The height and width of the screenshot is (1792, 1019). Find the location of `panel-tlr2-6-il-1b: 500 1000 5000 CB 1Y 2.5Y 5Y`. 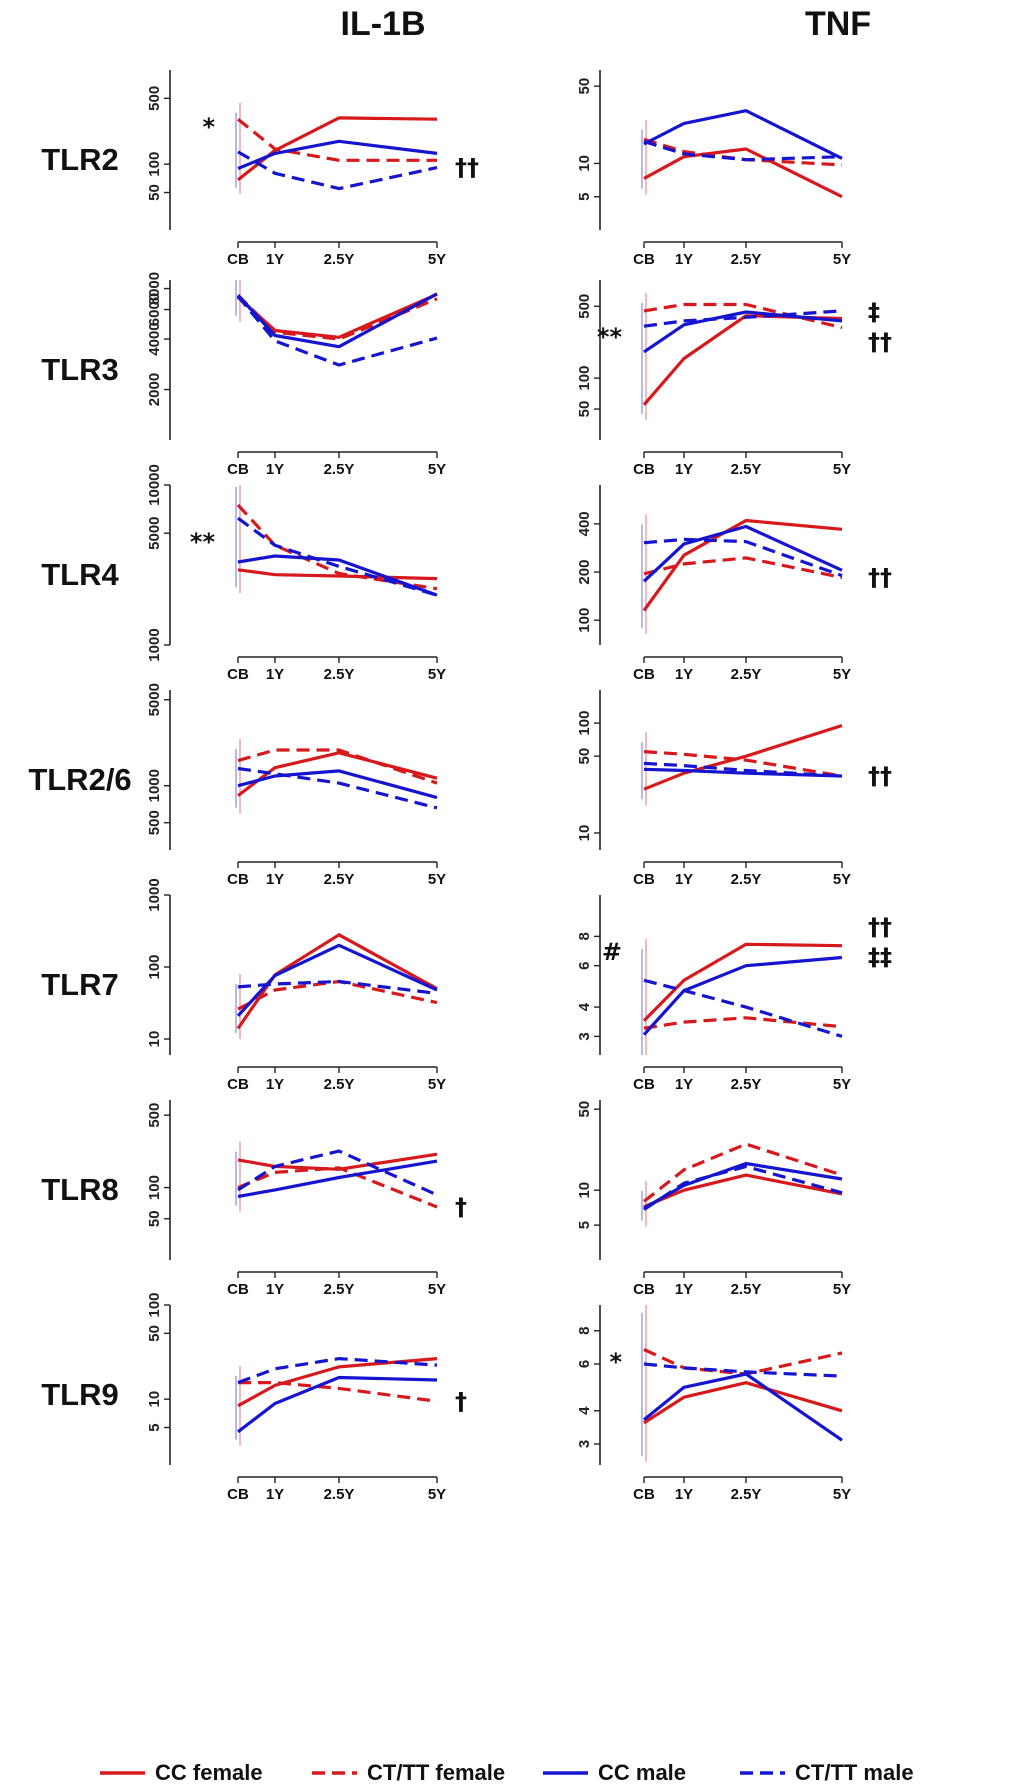

panel-tlr2-6-il-1b: 500 1000 5000 CB 1Y 2.5Y 5Y is located at coordinates (296, 785).